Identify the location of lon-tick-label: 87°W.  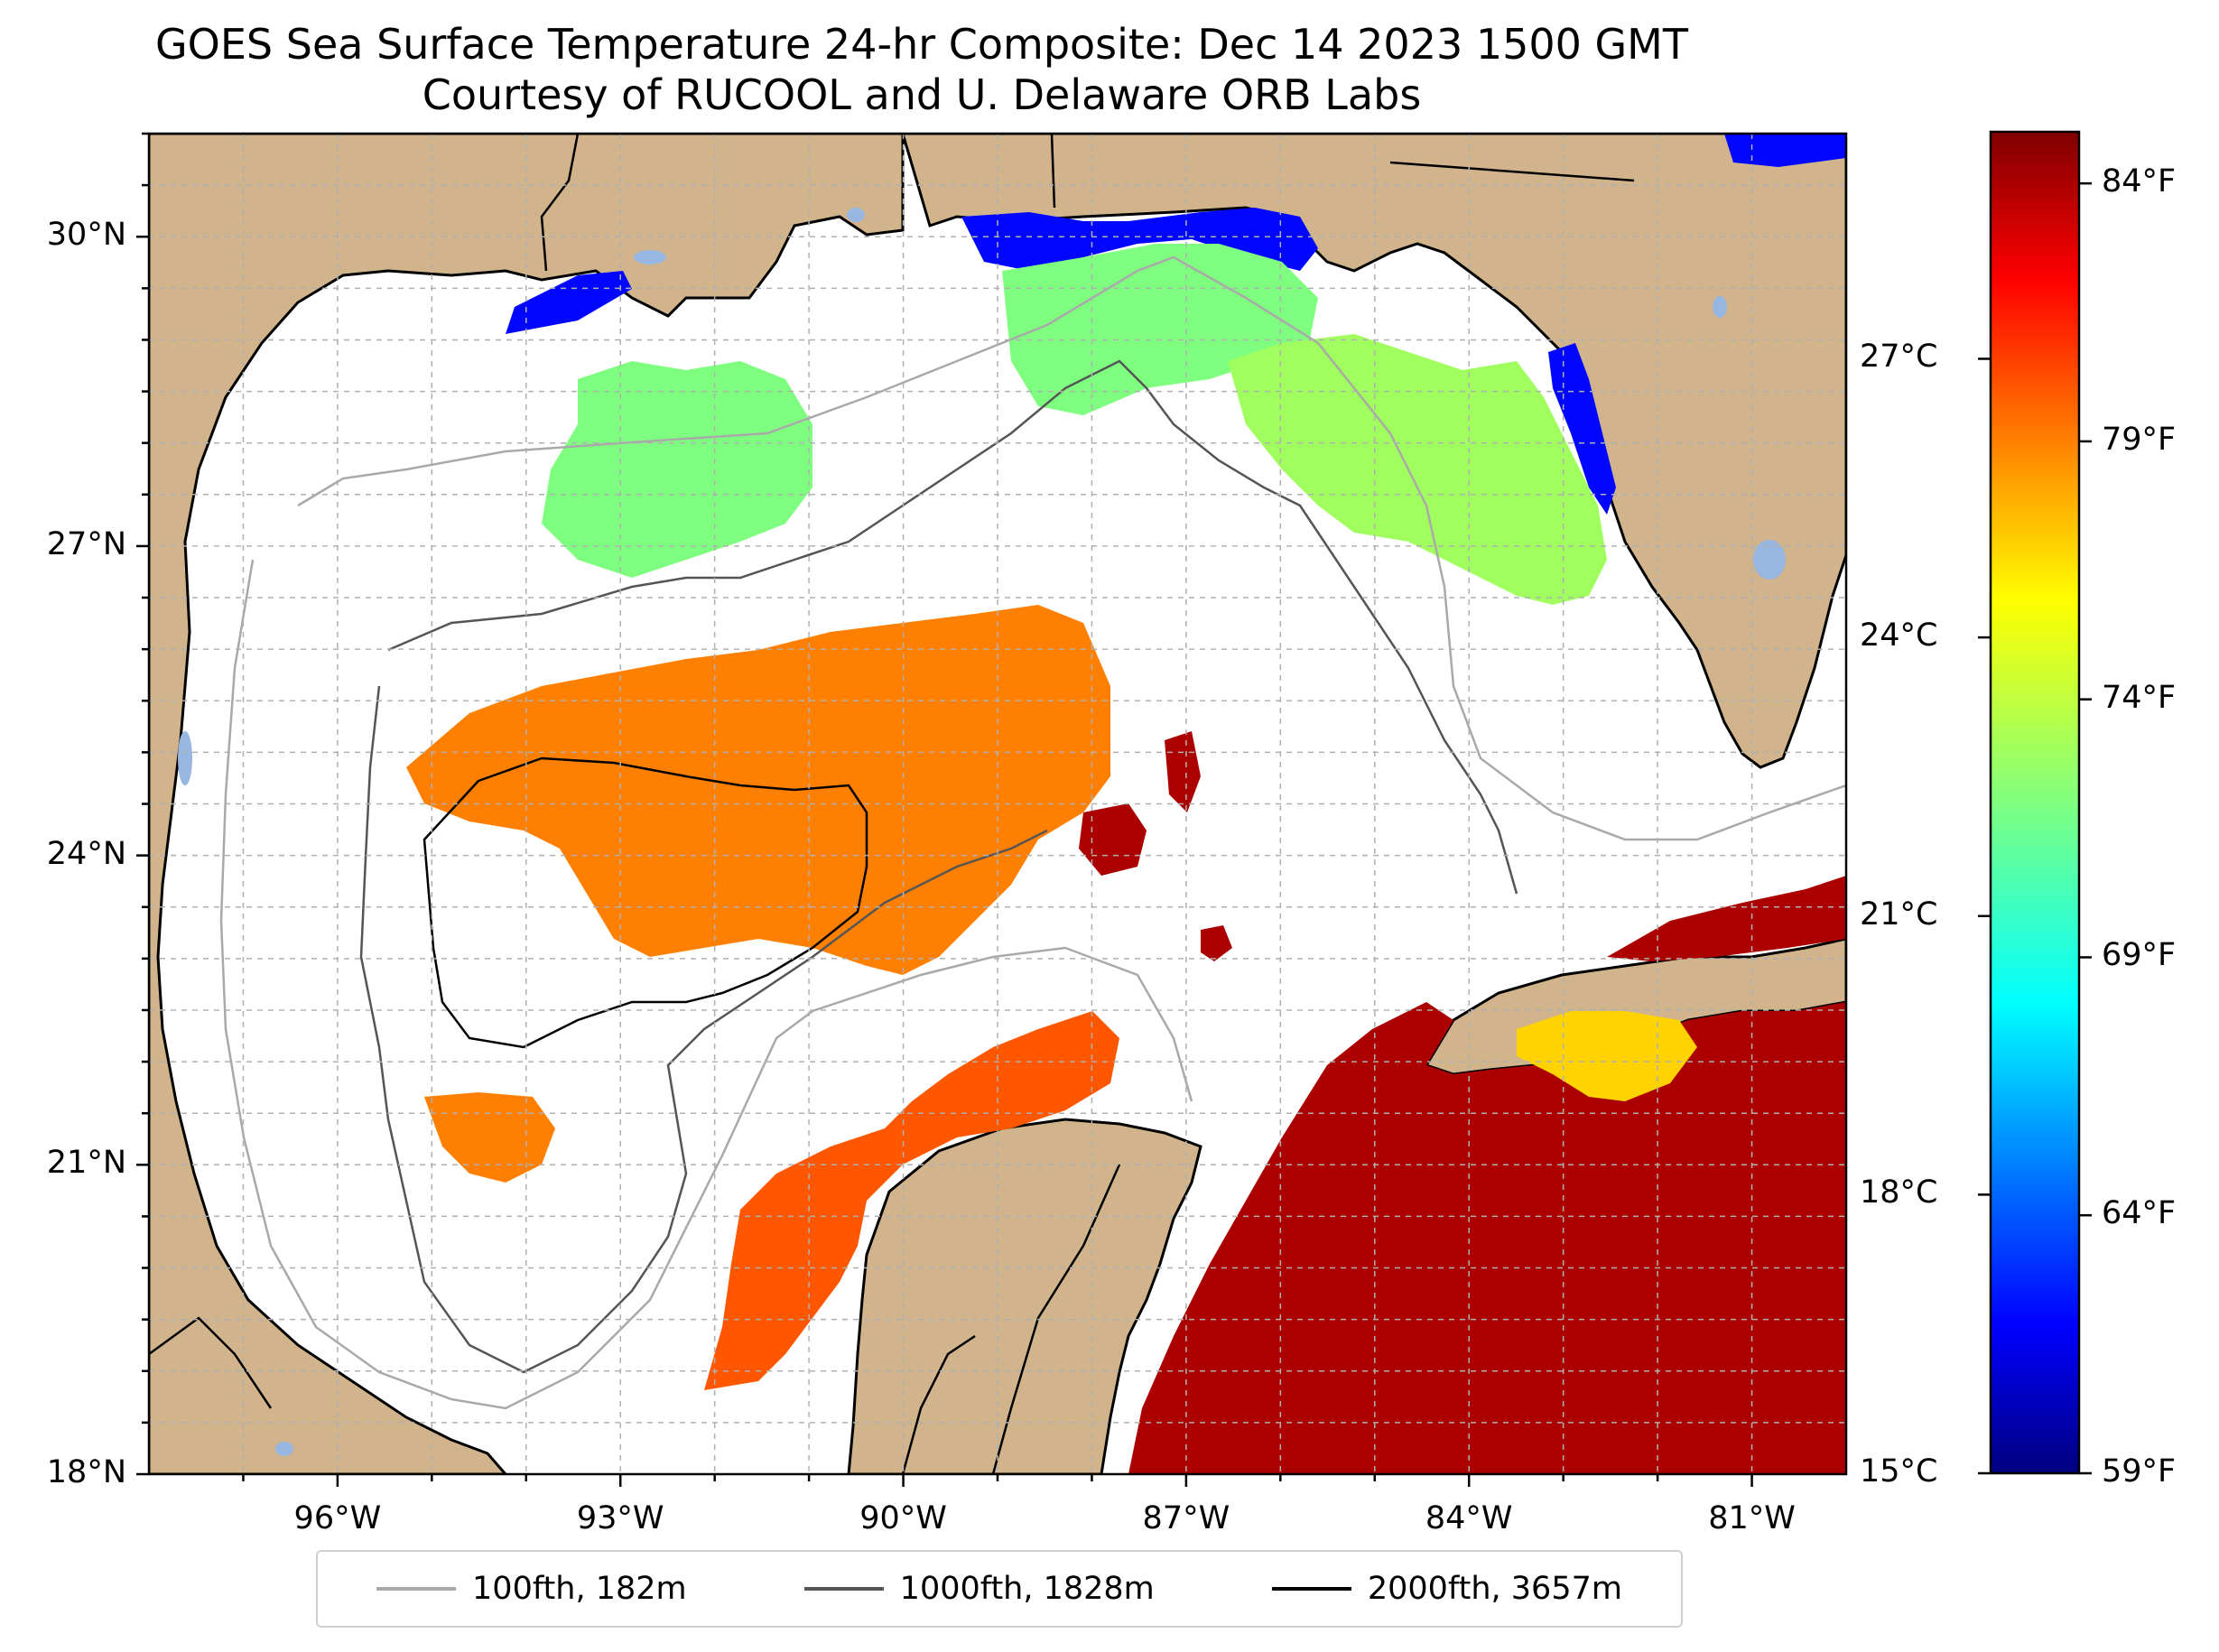
(1186, 1518).